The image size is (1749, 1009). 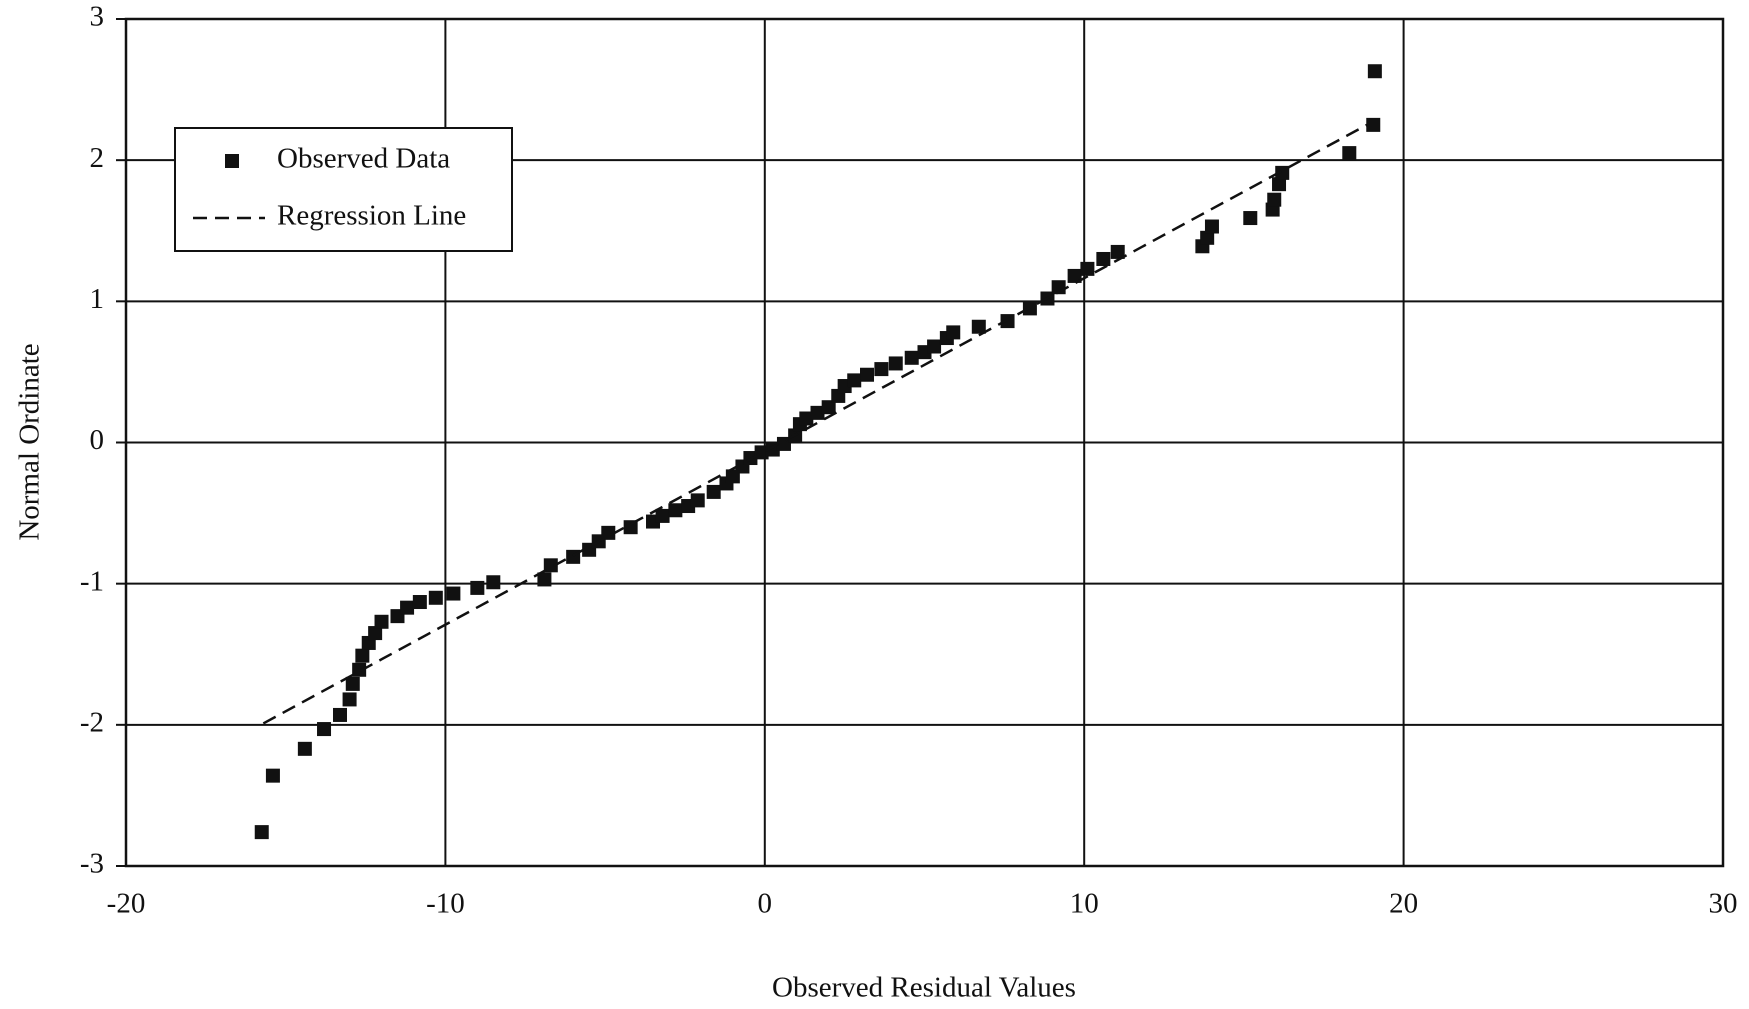 I want to click on legend-box, so click(x=343, y=189).